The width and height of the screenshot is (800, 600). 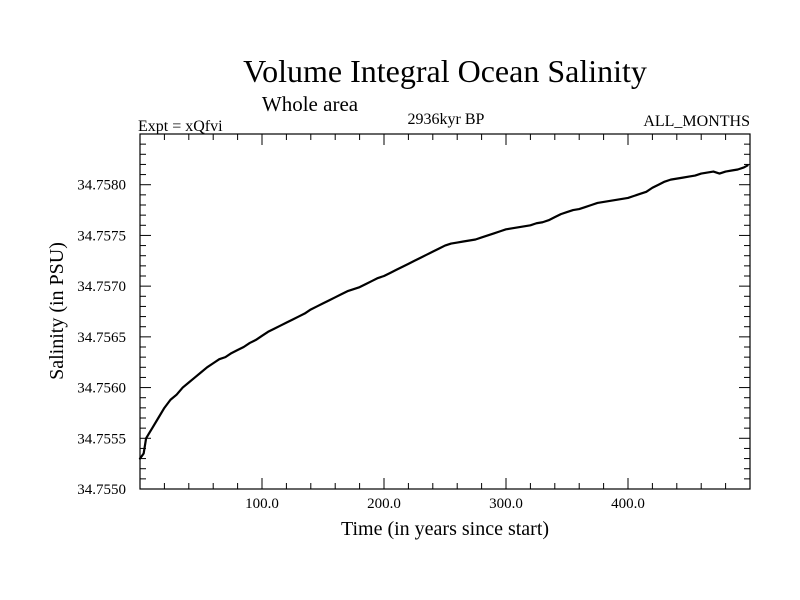 I want to click on y-axis-label: Salinity (in PSU), so click(x=57, y=311).